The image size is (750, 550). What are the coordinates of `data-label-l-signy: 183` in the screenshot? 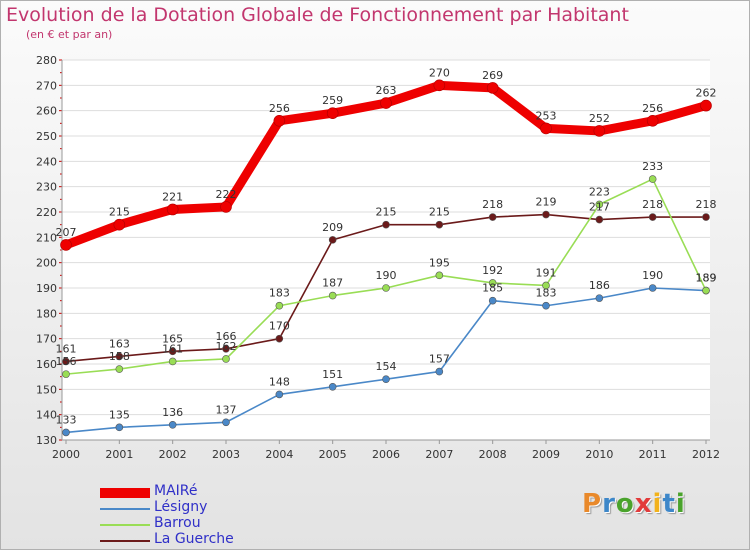 It's located at (546, 293).